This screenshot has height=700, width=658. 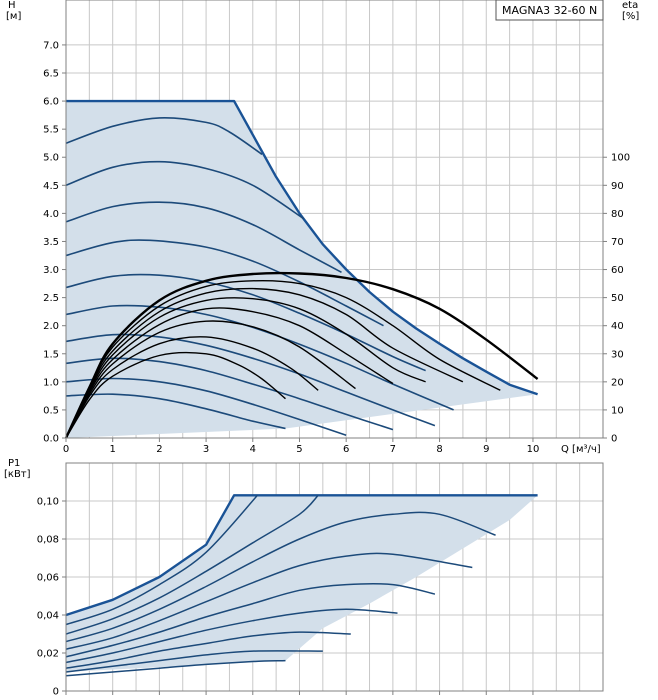 I want to click on y-tick-label: 6.0, so click(x=51, y=102).